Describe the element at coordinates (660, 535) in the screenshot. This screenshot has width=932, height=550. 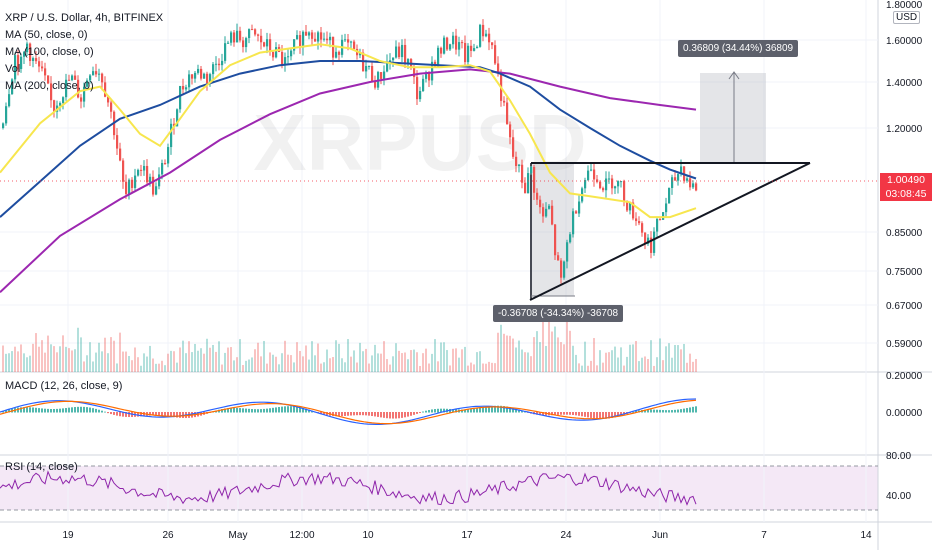
I see `time-tick-label: Jun` at that location.